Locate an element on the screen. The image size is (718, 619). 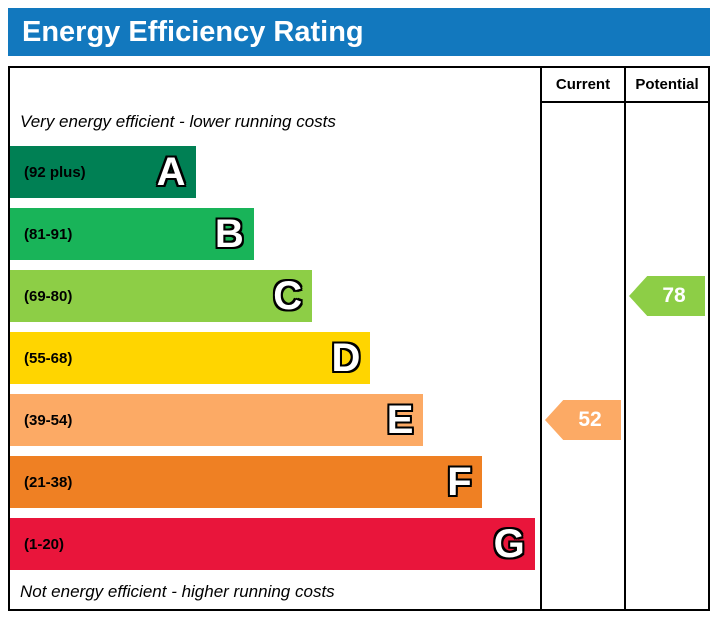
chart-header-row: Current Potential is located at coordinates (359, 85).